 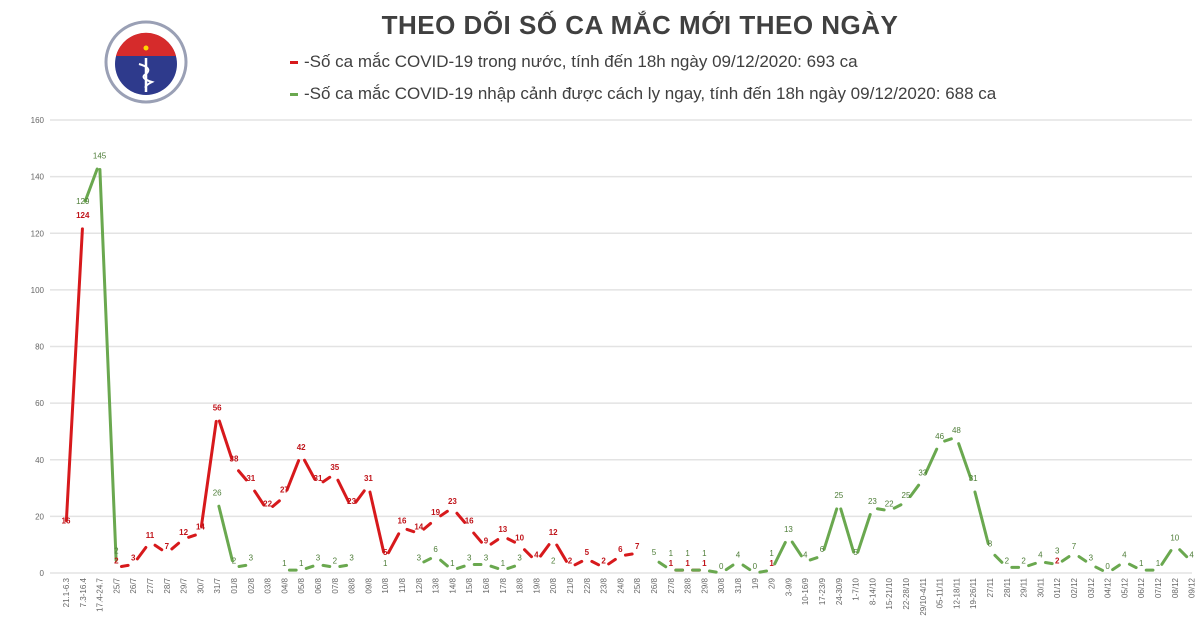 I want to click on x-tick-label: 17/8, so click(x=503, y=585).